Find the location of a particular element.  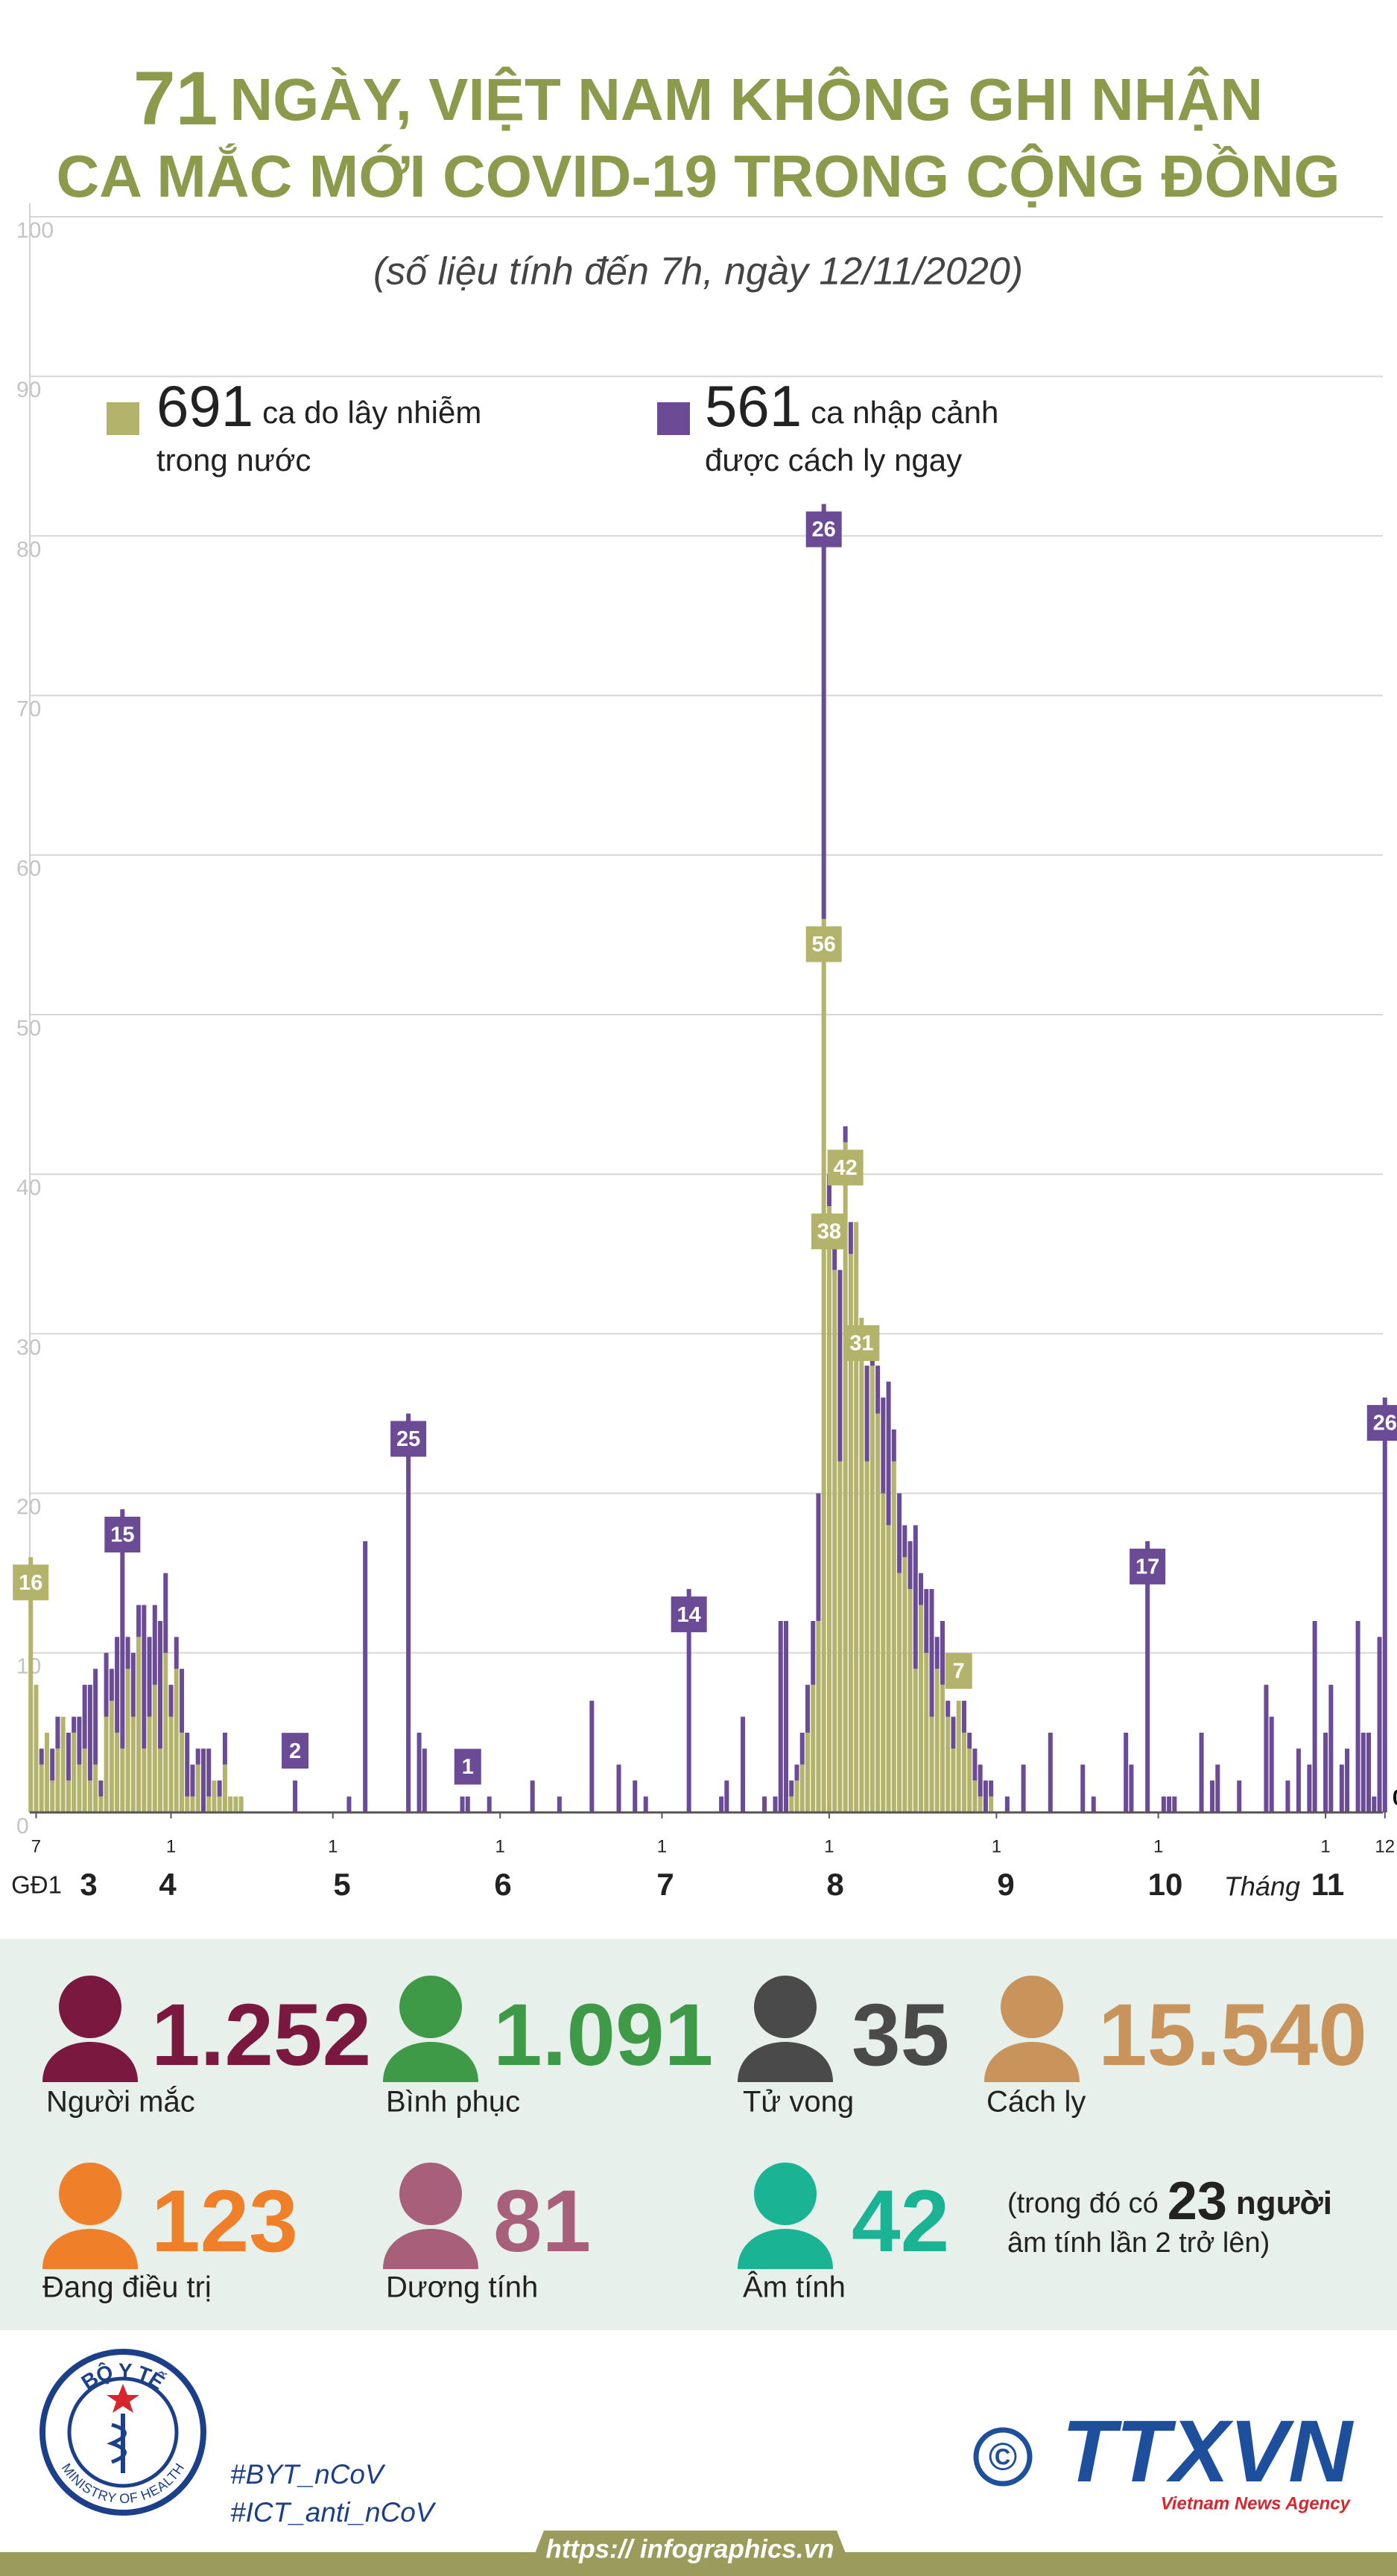

stat-label: Âm tính is located at coordinates (794, 2288).